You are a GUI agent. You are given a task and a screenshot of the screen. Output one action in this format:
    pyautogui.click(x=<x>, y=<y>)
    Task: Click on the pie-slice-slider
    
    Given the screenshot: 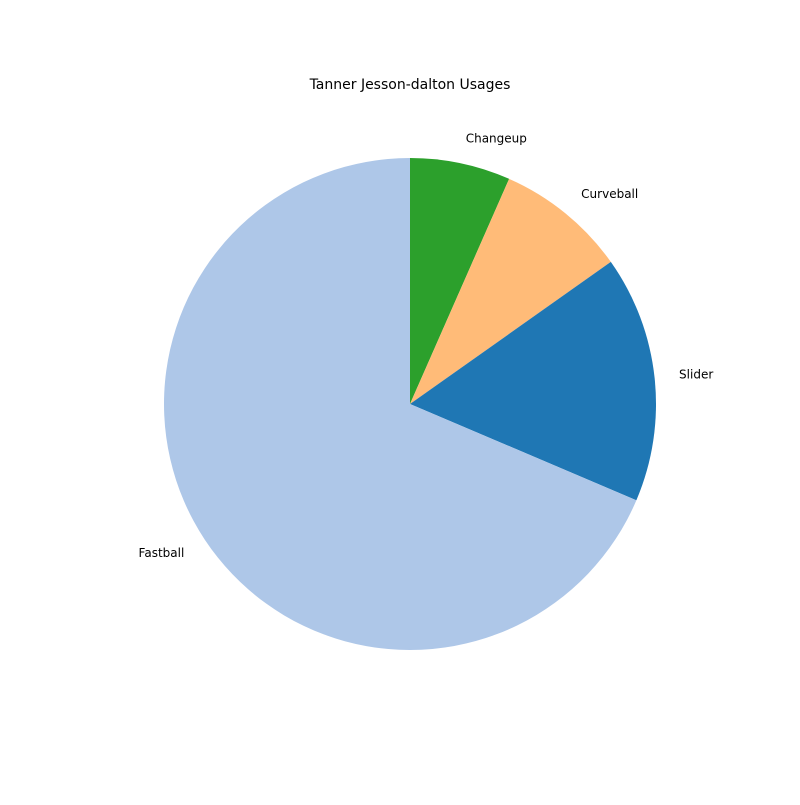 What is the action you would take?
    pyautogui.click(x=533, y=381)
    